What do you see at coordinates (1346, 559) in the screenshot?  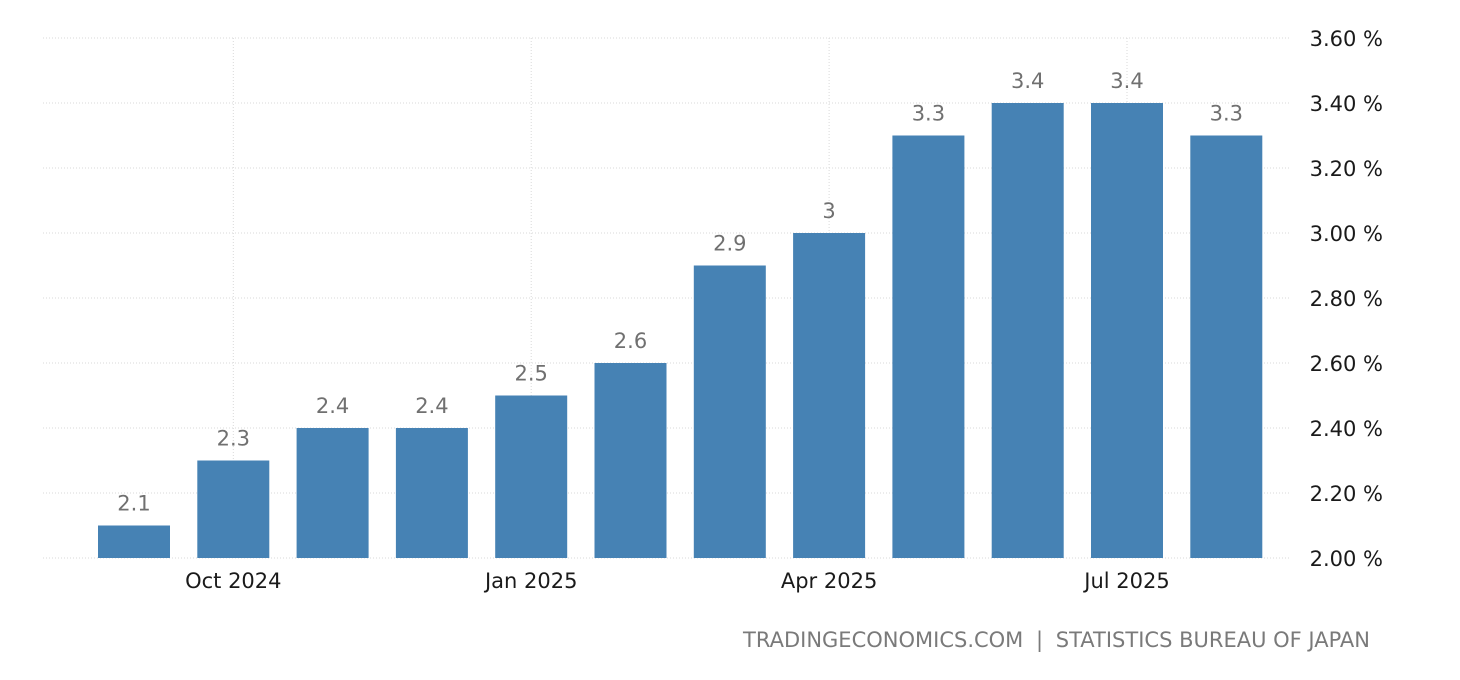 I see `y-tick-label: 2.00 %` at bounding box center [1346, 559].